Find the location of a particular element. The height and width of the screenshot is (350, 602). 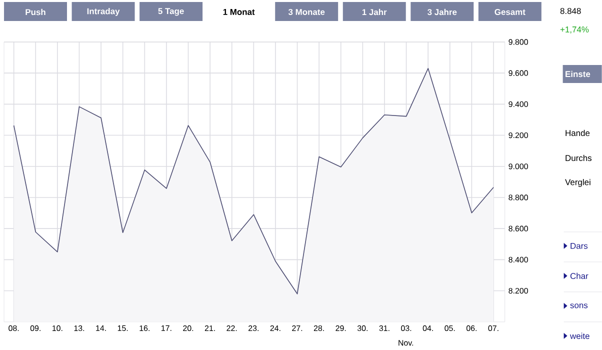

text: Durchs is located at coordinates (579, 158).